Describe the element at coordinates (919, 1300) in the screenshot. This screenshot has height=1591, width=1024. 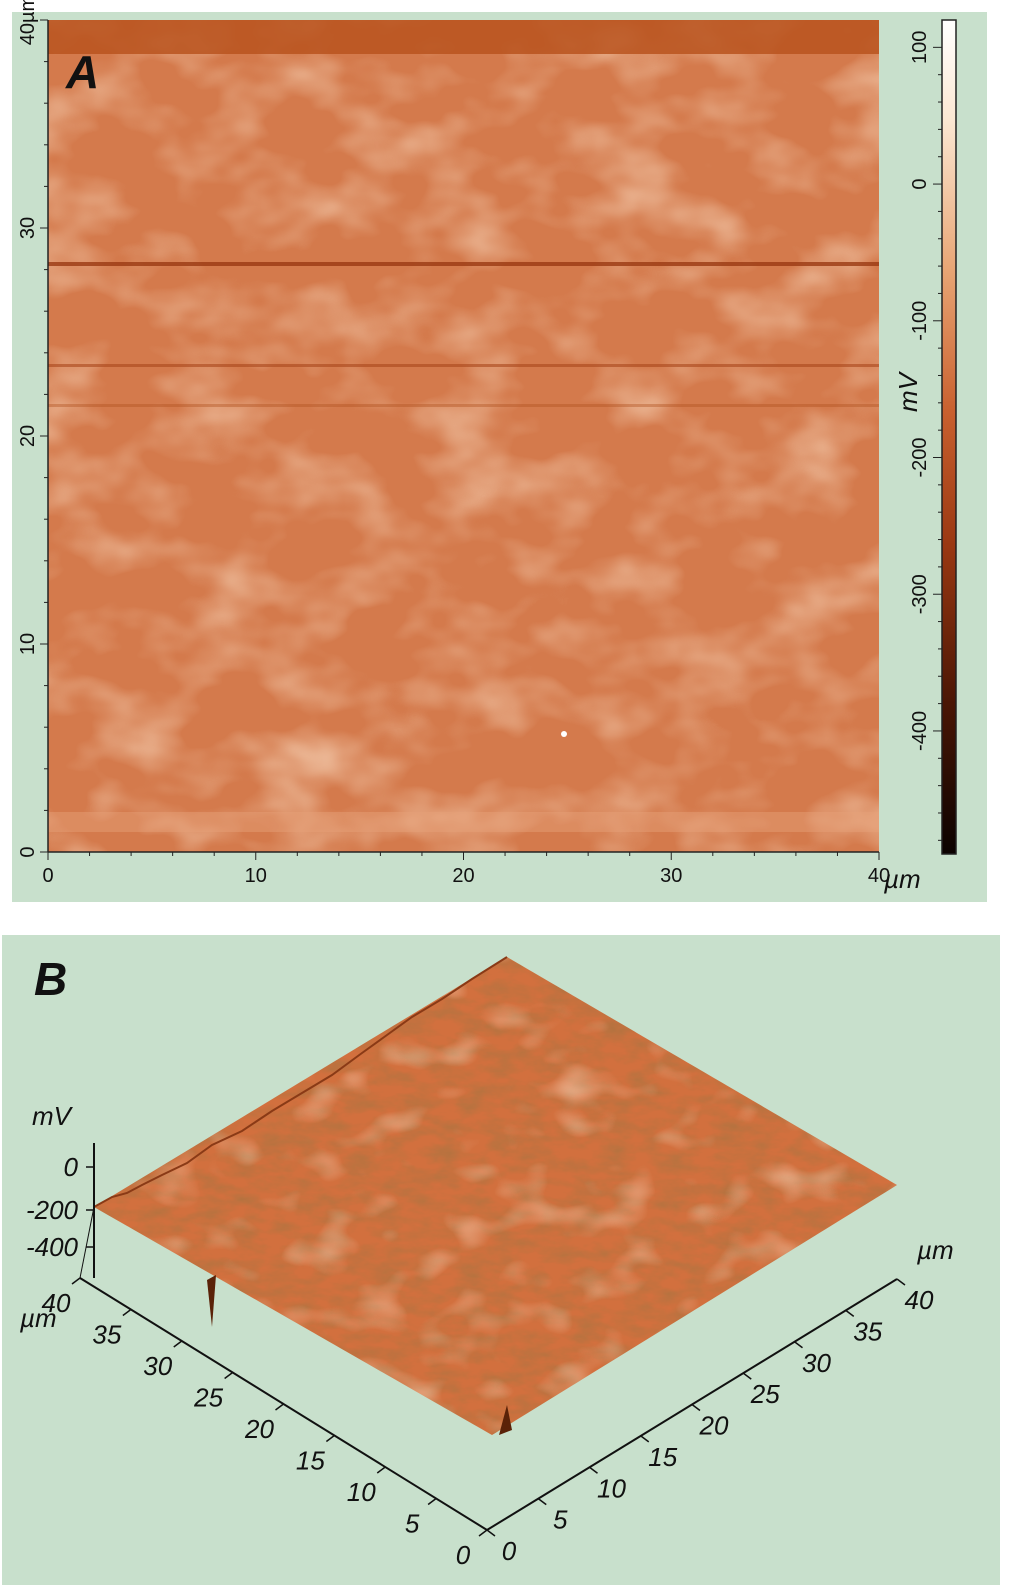
I see `right-axis-tick-label: 40` at that location.